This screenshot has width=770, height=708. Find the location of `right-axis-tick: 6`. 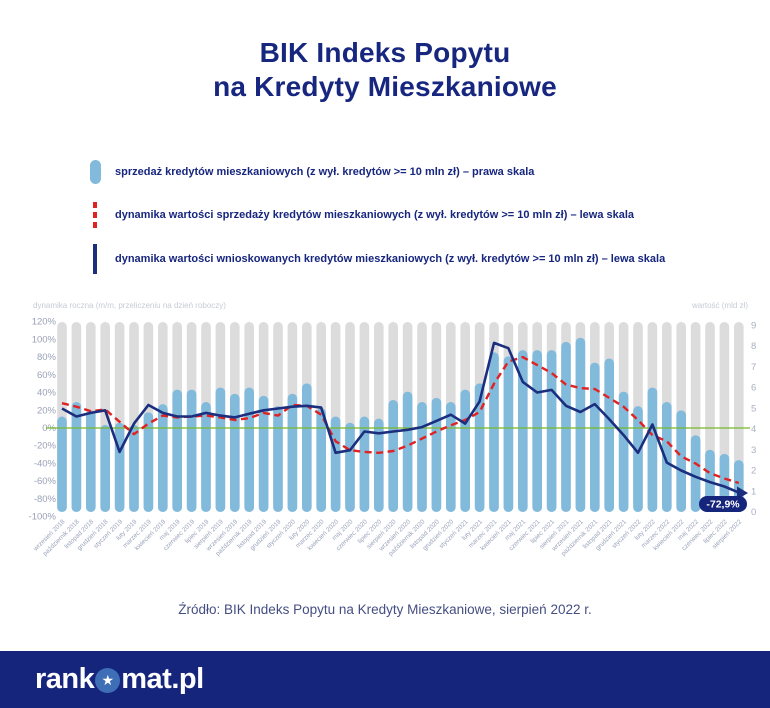

right-axis-tick: 6 is located at coordinates (753, 388).